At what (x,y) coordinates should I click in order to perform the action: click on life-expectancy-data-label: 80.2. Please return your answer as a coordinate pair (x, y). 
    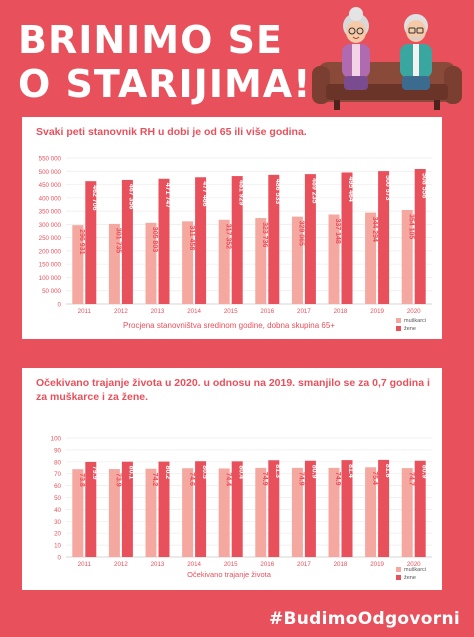
    Looking at the image, I should click on (167, 473).